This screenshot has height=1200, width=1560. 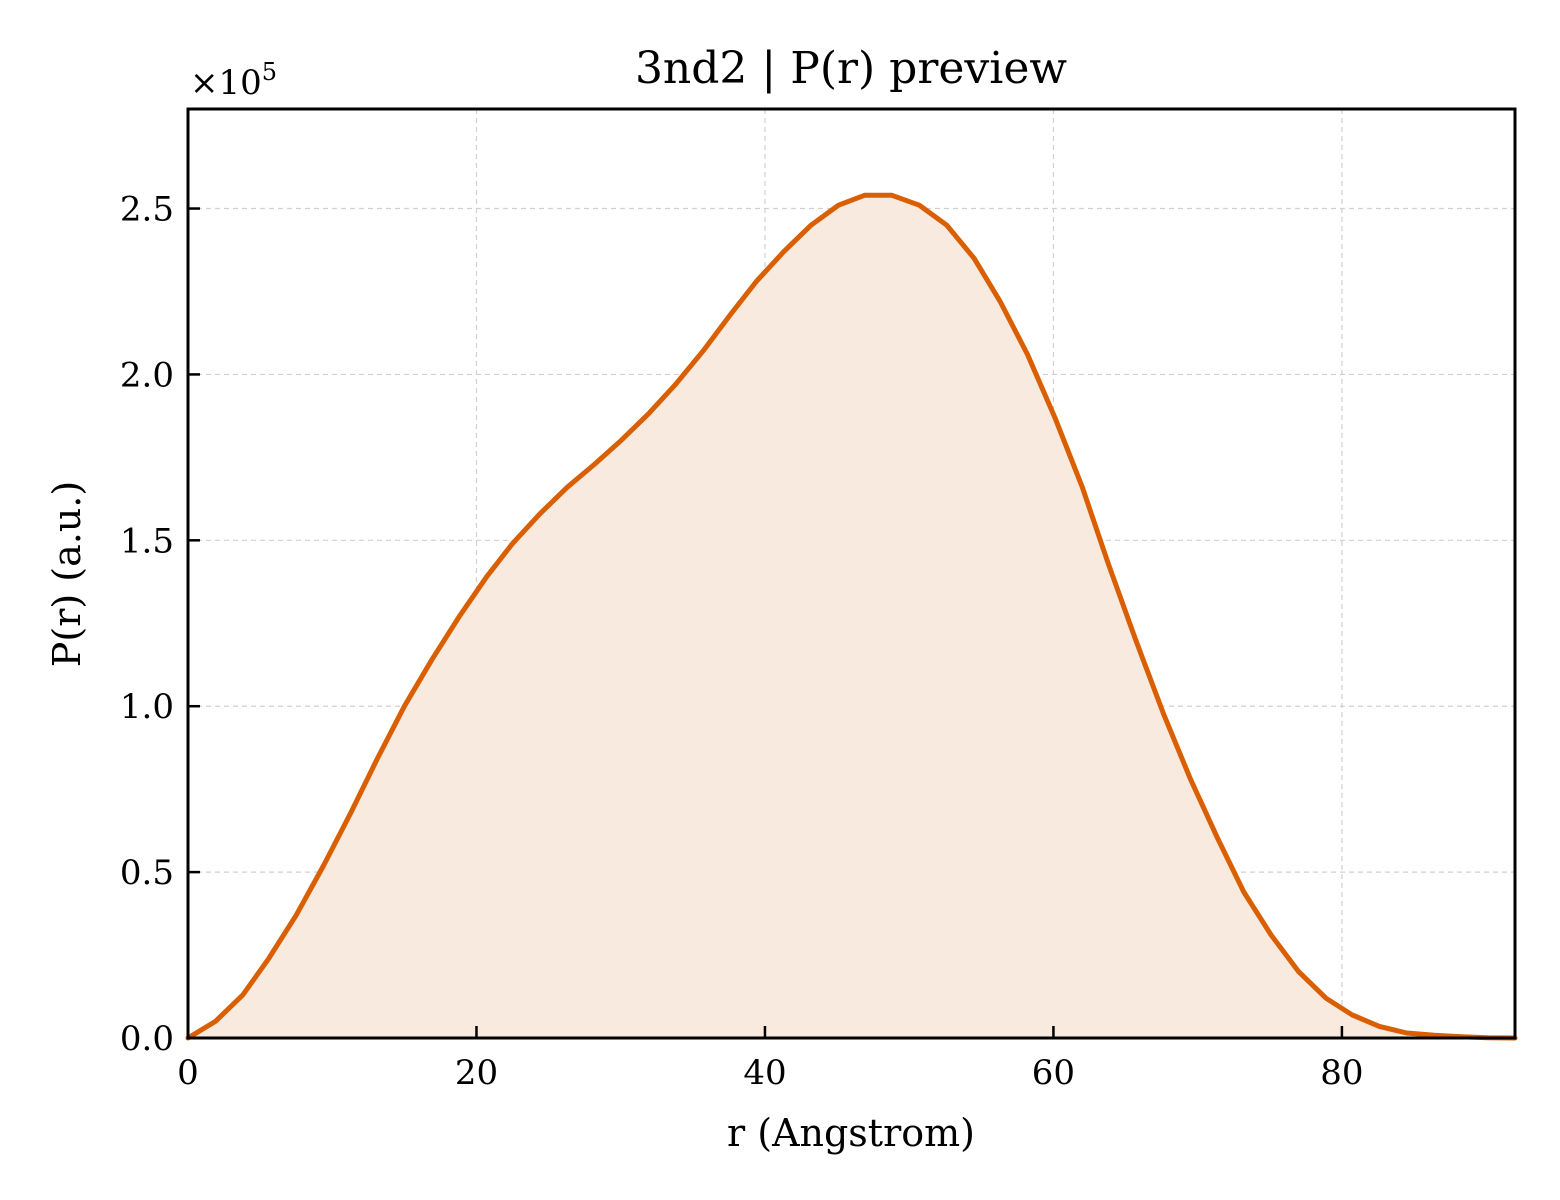 What do you see at coordinates (147, 210) in the screenshot?
I see `y-tick-label: 2.5` at bounding box center [147, 210].